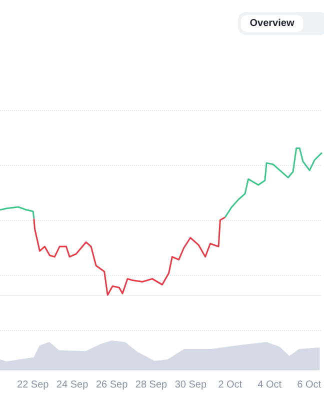  I want to click on x-tick-label: 2 Oct, so click(230, 385).